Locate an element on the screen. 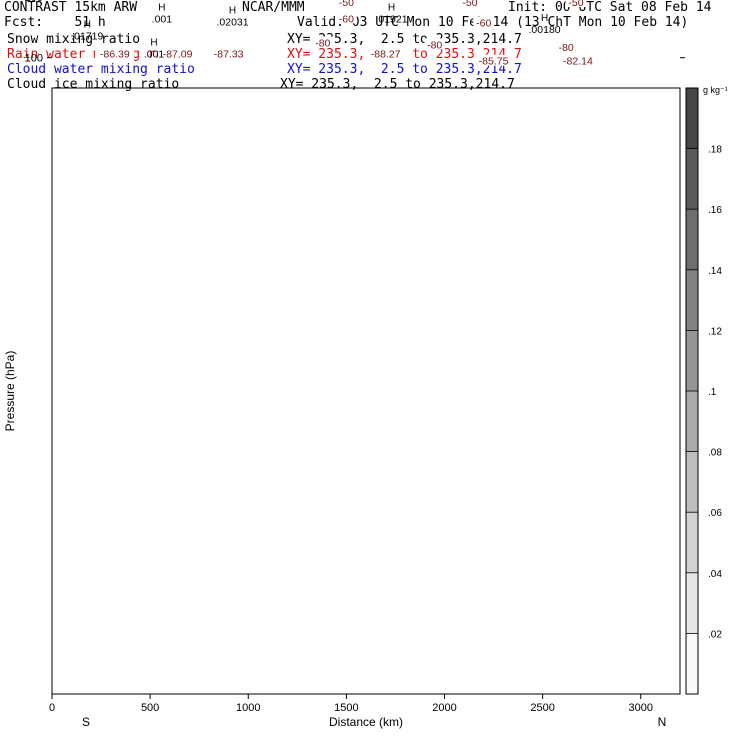 The image size is (740, 740). temperature-label: -88.27 is located at coordinates (386, 54).